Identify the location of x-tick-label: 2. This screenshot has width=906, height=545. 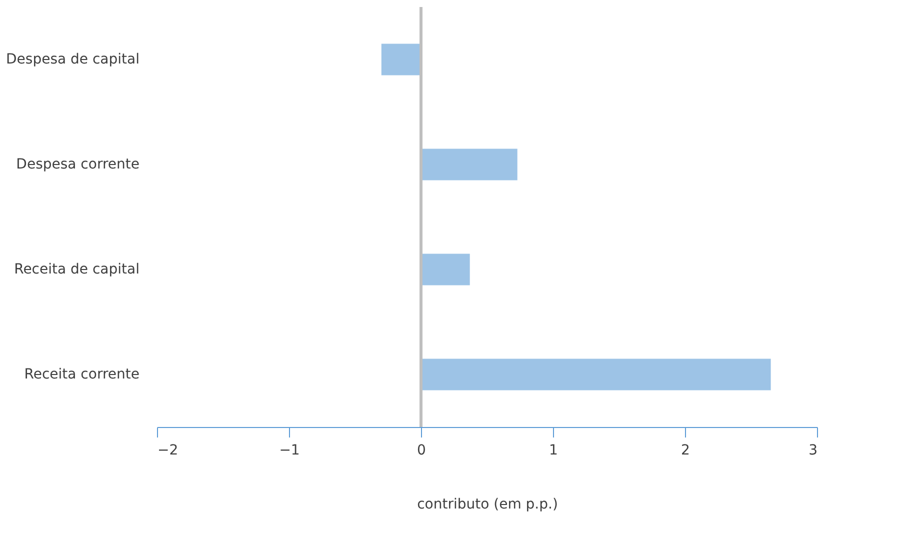
(685, 450).